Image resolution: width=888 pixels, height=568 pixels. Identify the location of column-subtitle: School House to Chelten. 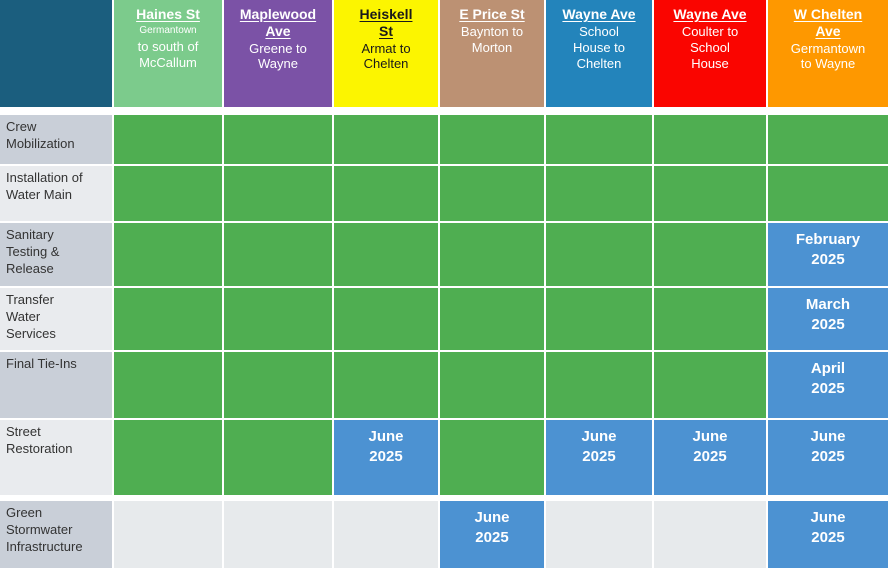
(599, 47).